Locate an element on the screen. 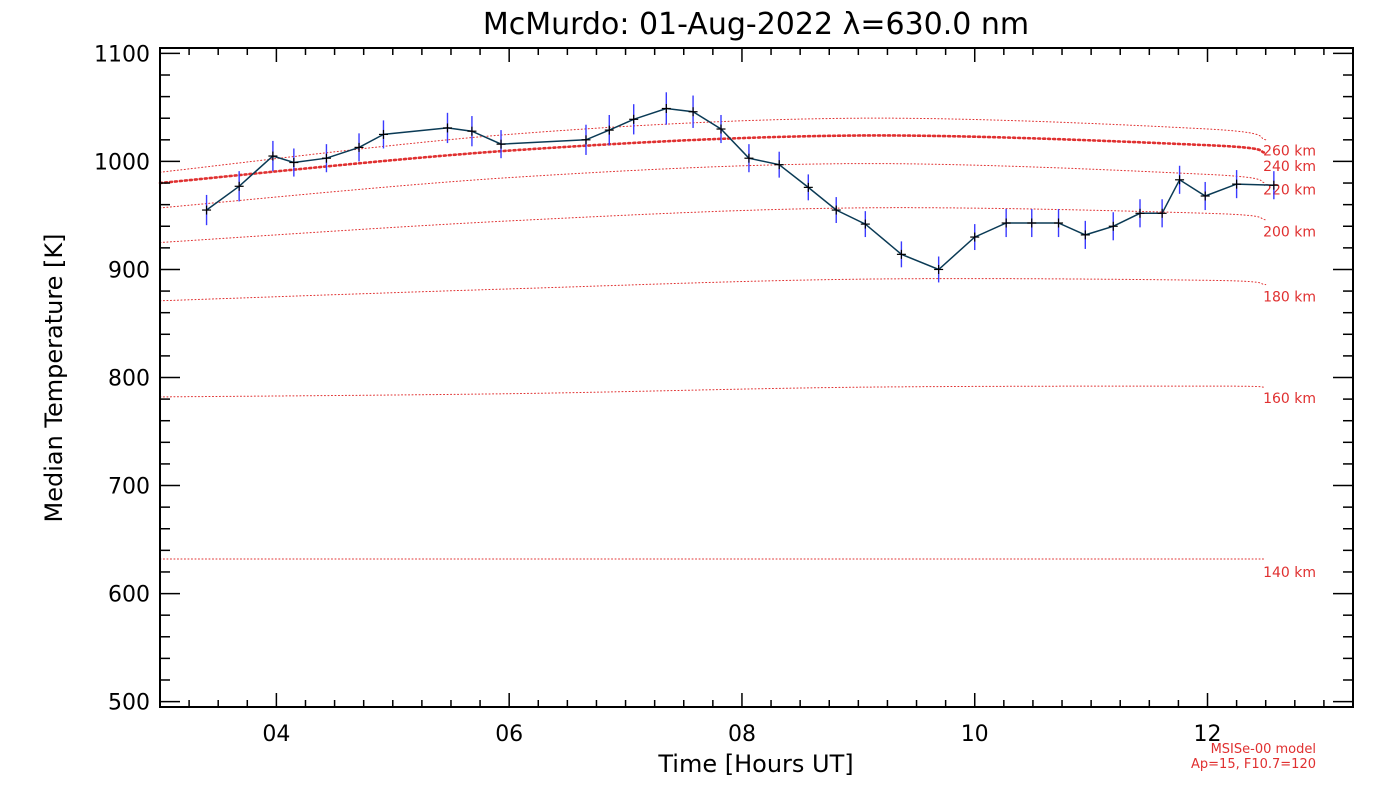 This screenshot has height=800, width=1400. y-tick-label: 700 is located at coordinates (129, 487).